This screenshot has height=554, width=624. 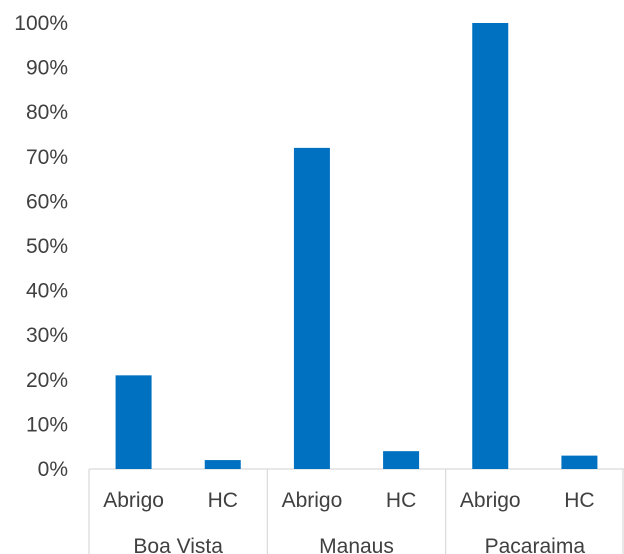 I want to click on y-tick-label: 30%, so click(x=47, y=335).